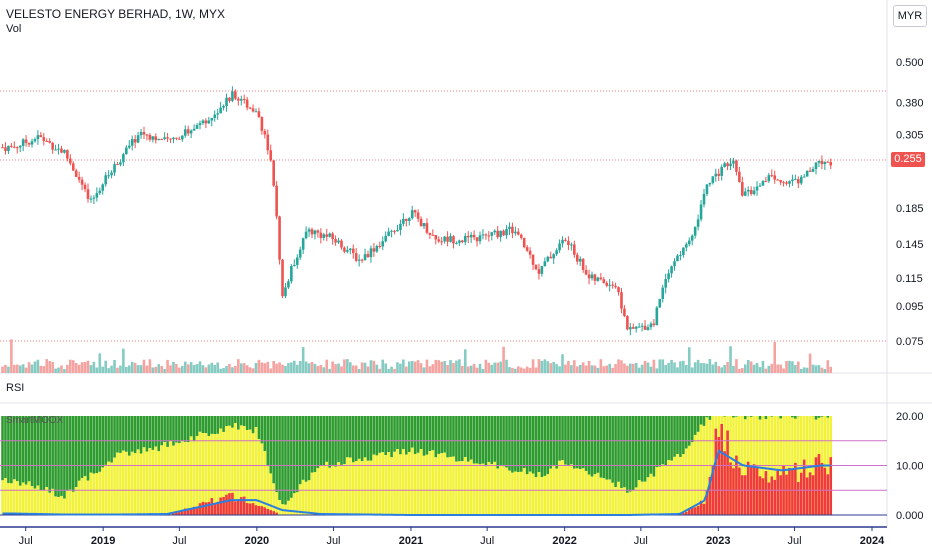 The width and height of the screenshot is (932, 550). Describe the element at coordinates (910, 16) in the screenshot. I see `currency-button: MYR` at that location.